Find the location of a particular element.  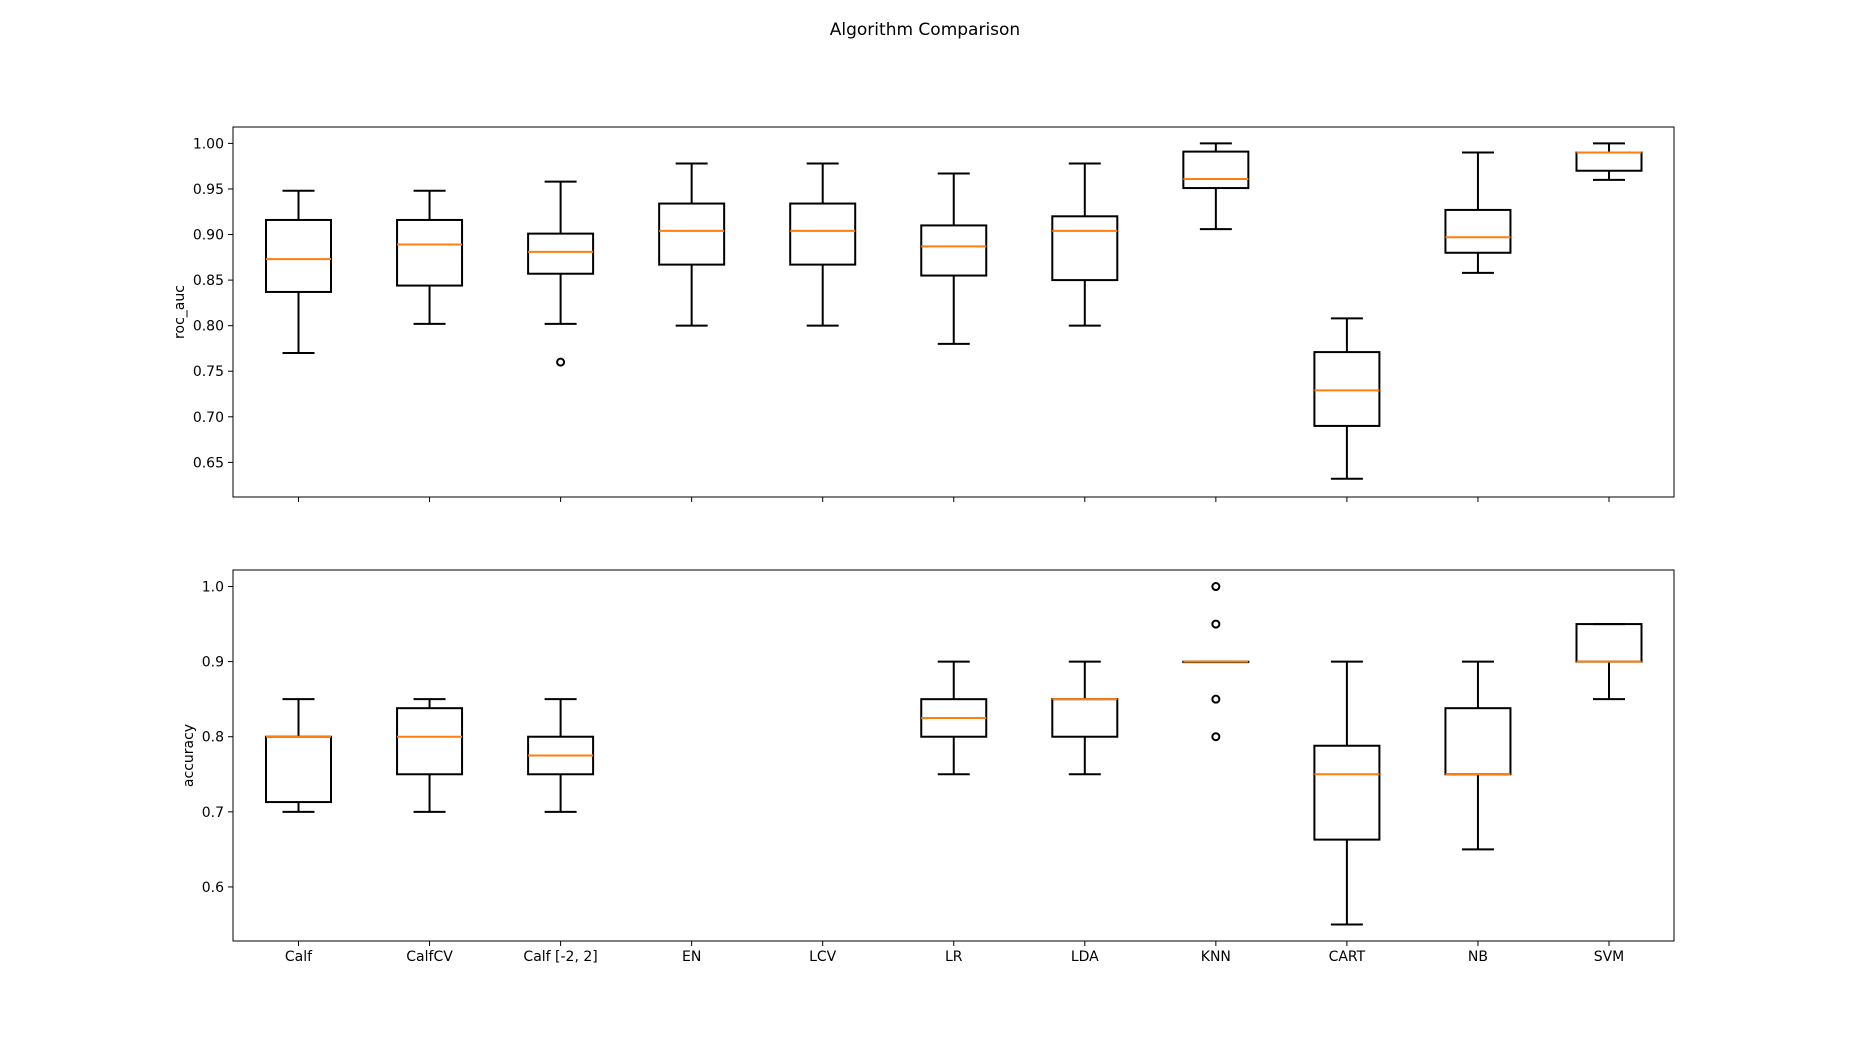

x-tick-label: LCV is located at coordinates (823, 957).